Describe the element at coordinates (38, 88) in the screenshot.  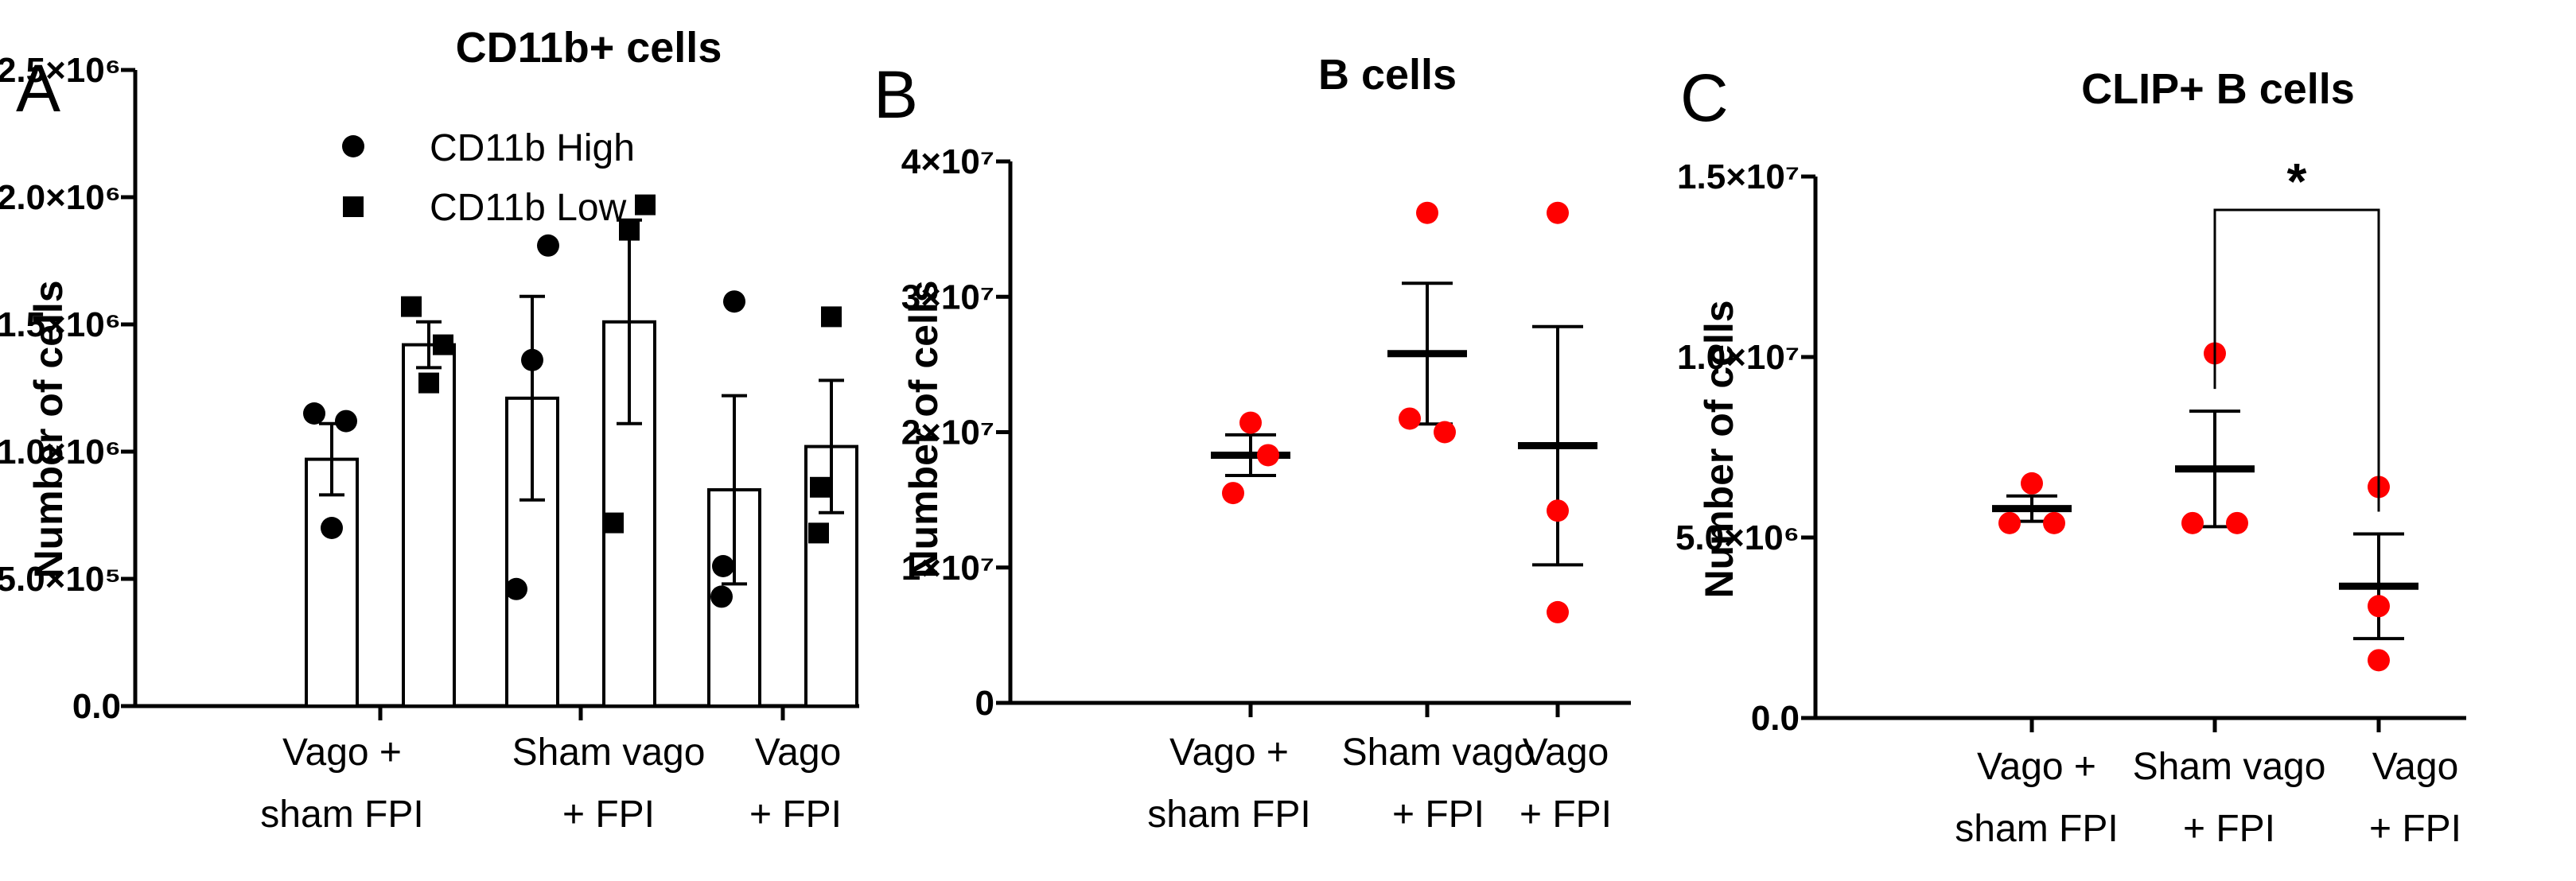
I see `panel-letter-a: A` at that location.